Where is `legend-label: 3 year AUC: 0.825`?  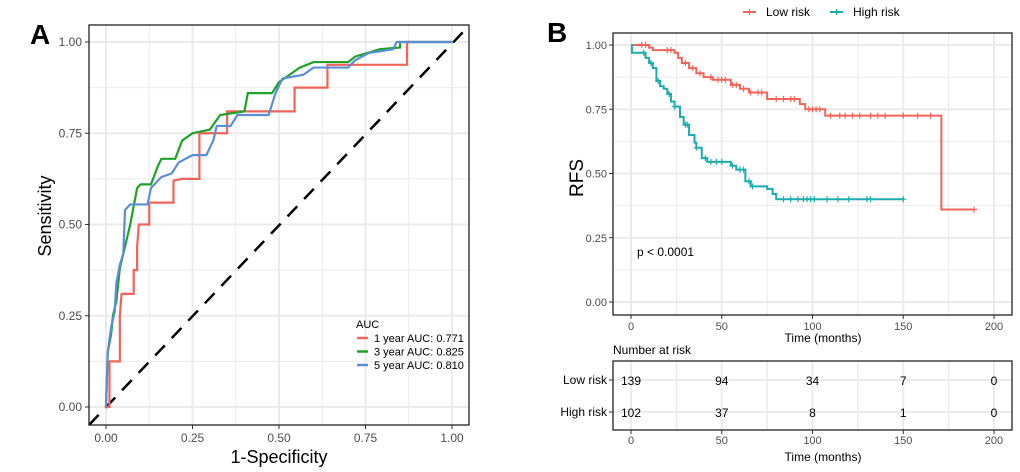
legend-label: 3 year AUC: 0.825 is located at coordinates (419, 353).